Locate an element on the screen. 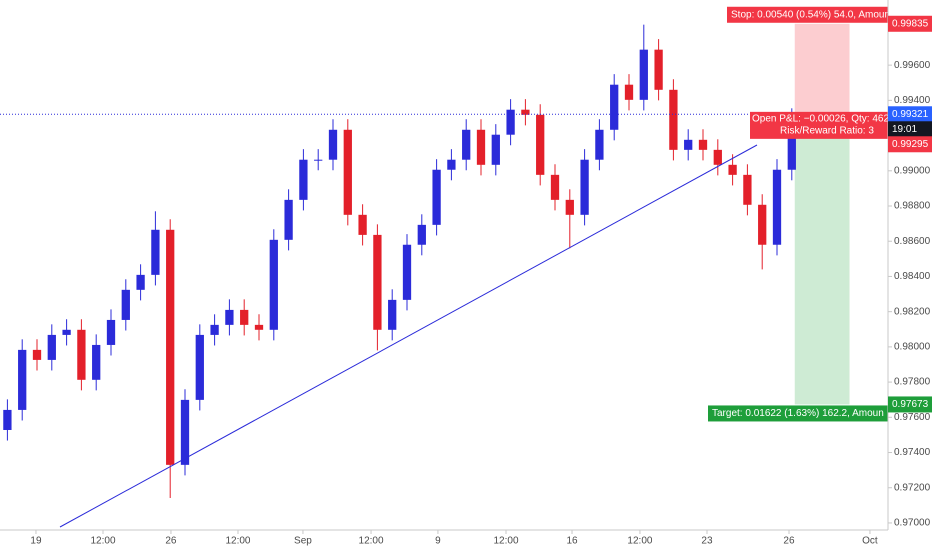  x-tick-label: Oct is located at coordinates (870, 541).